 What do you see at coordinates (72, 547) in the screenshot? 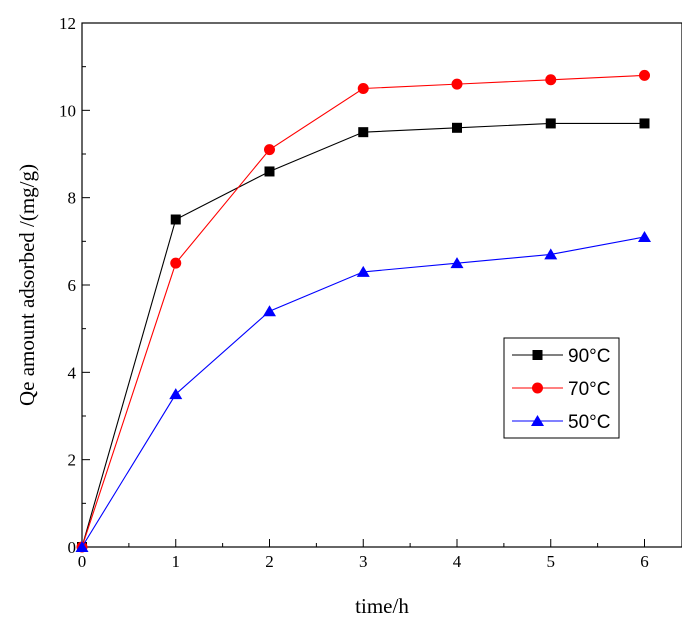
I see `y-tick-label: 0` at bounding box center [72, 547].